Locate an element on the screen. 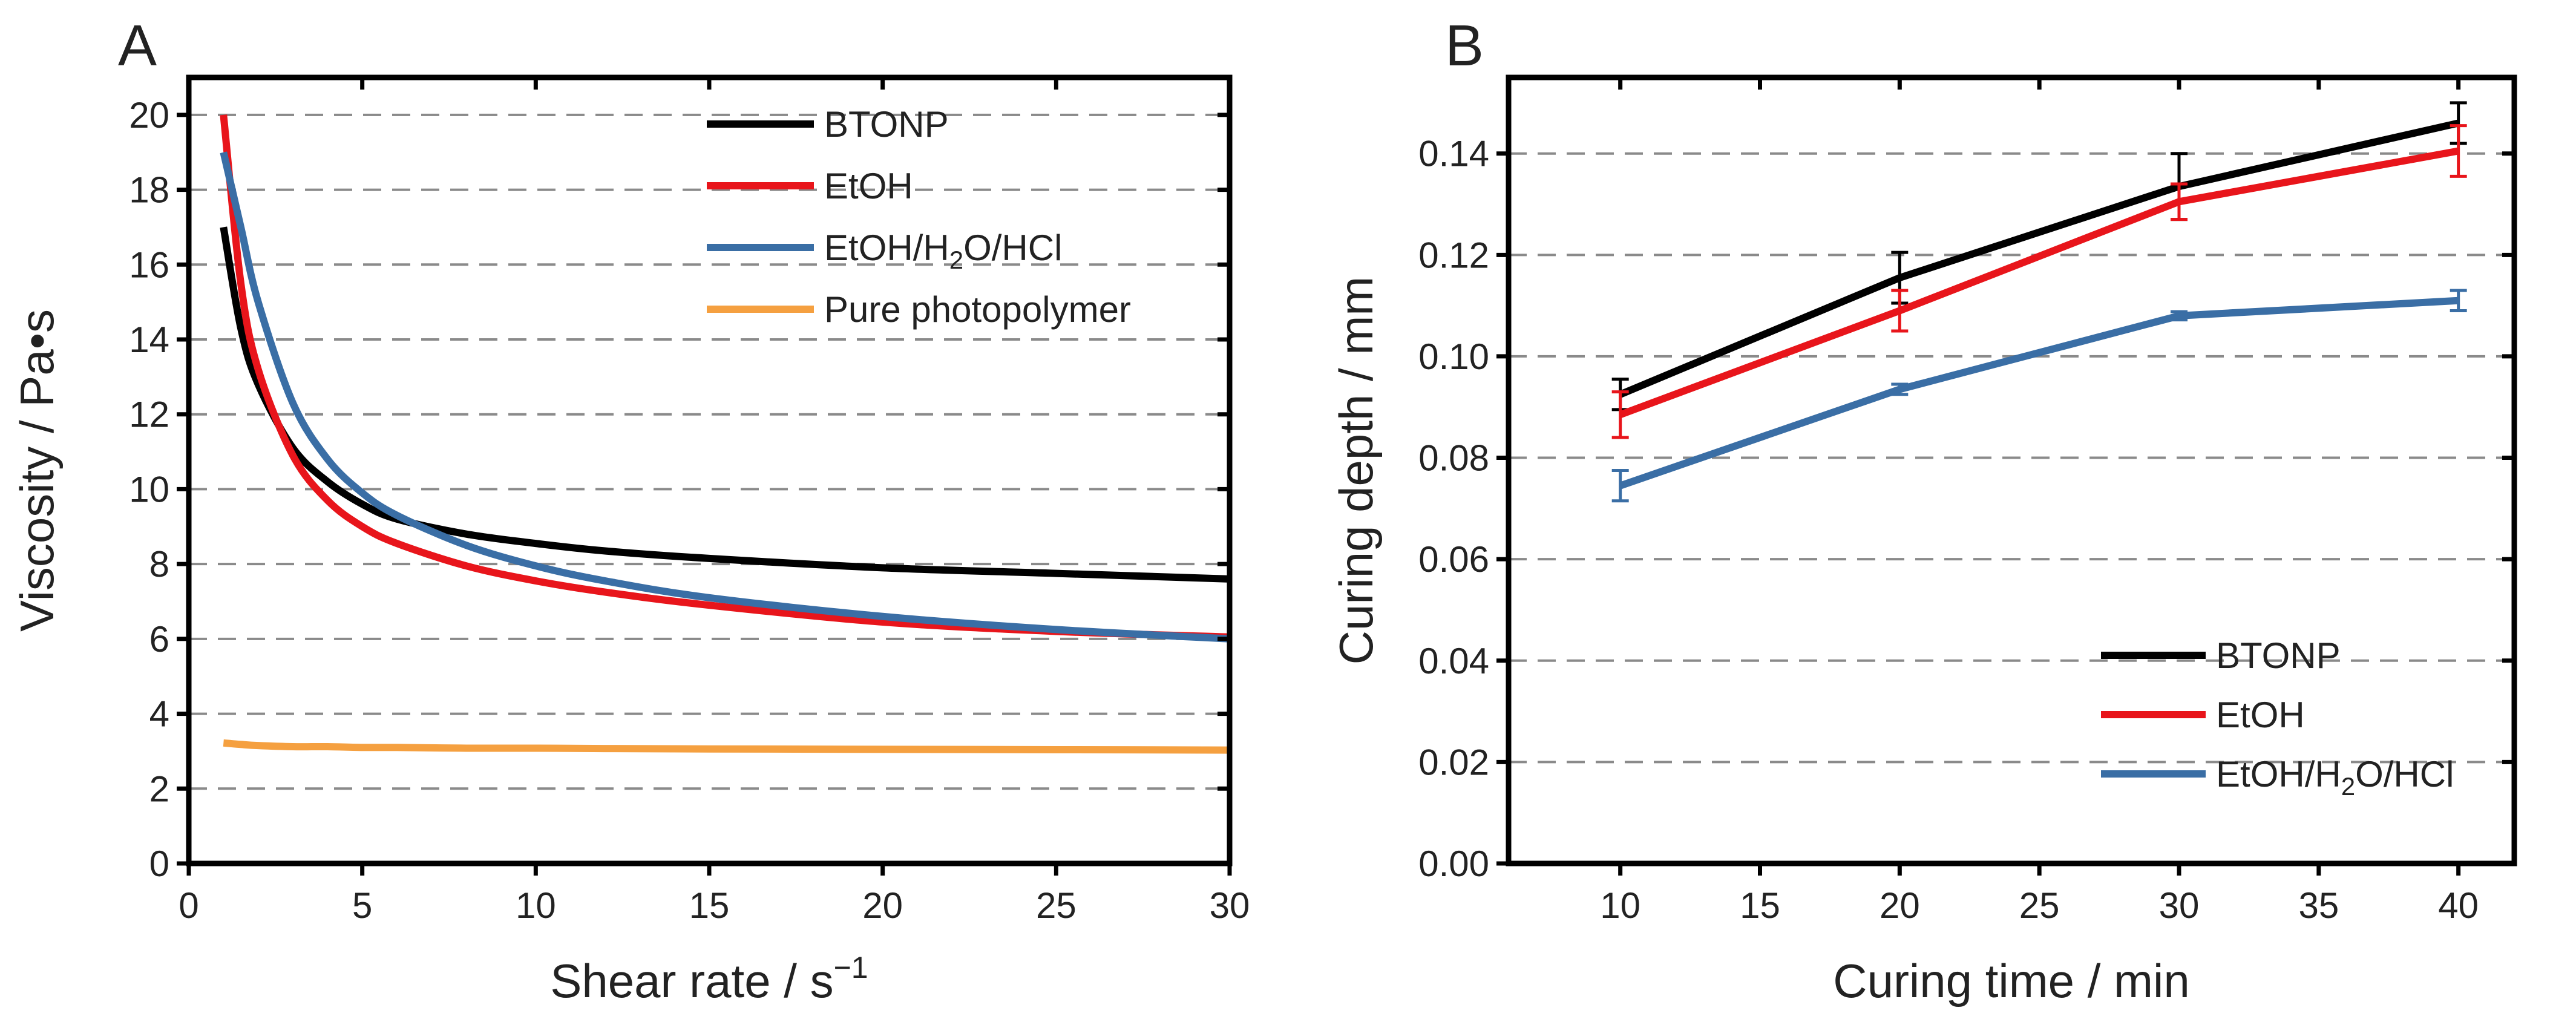 The height and width of the screenshot is (1022, 2576). y-tick-label: 0.10 is located at coordinates (1453, 357).